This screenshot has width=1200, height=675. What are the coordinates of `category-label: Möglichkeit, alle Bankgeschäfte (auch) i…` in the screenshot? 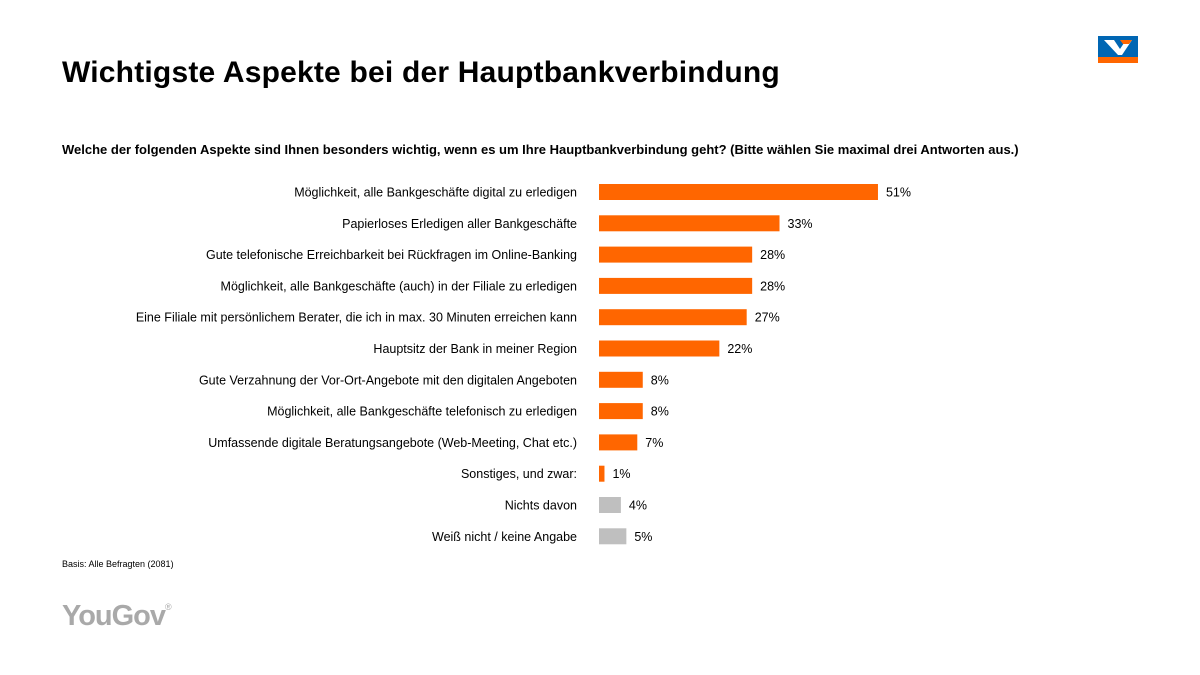 It's located at (399, 286).